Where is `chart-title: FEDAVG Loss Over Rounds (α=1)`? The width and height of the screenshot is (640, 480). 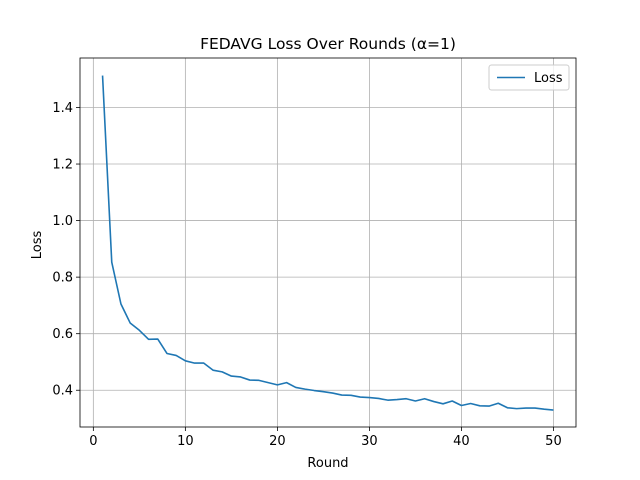 chart-title: FEDAVG Loss Over Rounds (α=1) is located at coordinates (328, 44).